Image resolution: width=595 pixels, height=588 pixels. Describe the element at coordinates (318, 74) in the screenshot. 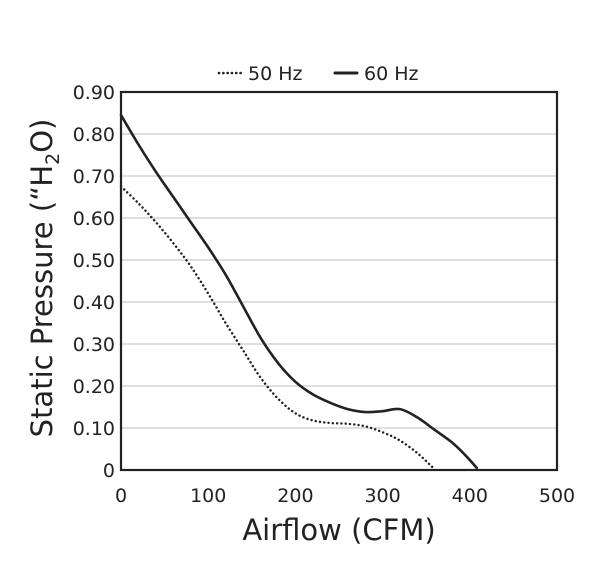

I see `legend: 50 Hz 60 Hz` at that location.